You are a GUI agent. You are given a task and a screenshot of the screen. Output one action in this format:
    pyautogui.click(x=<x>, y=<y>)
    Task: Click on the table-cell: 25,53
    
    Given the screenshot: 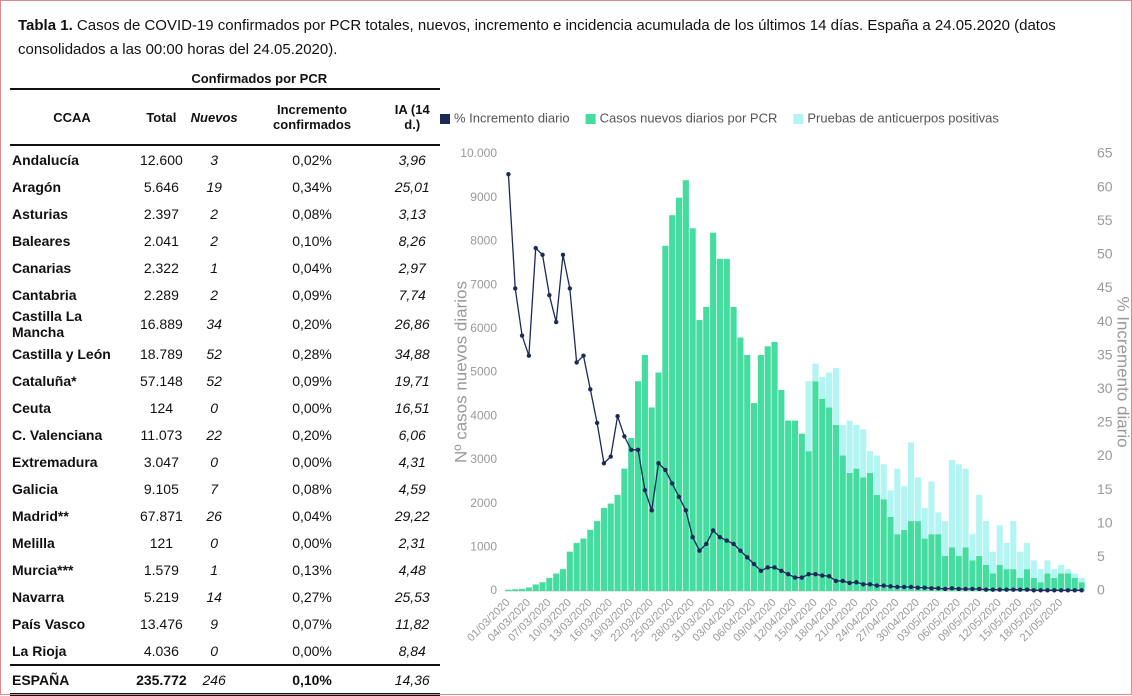 What is the action you would take?
    pyautogui.click(x=412, y=596)
    